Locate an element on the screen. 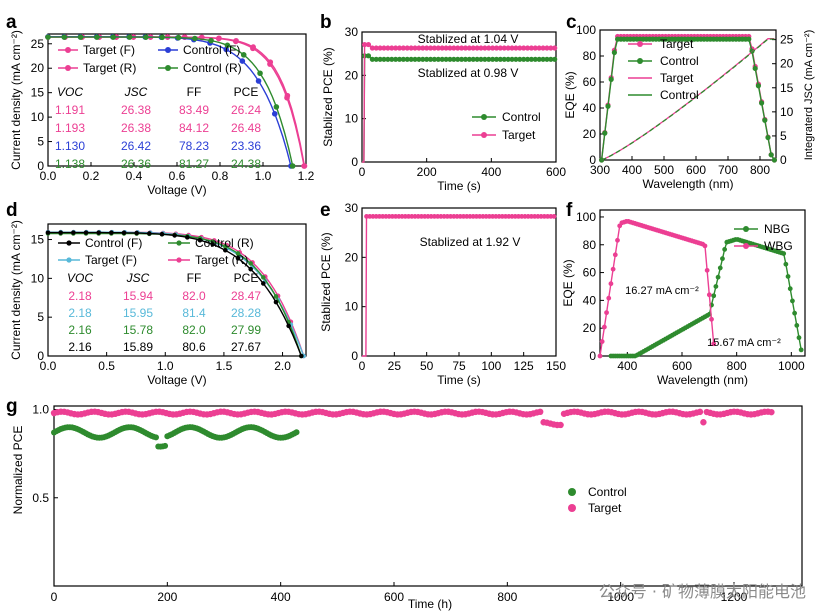 This screenshot has width=828, height=614. y2-tick-label: 5 is located at coordinates (783, 136).